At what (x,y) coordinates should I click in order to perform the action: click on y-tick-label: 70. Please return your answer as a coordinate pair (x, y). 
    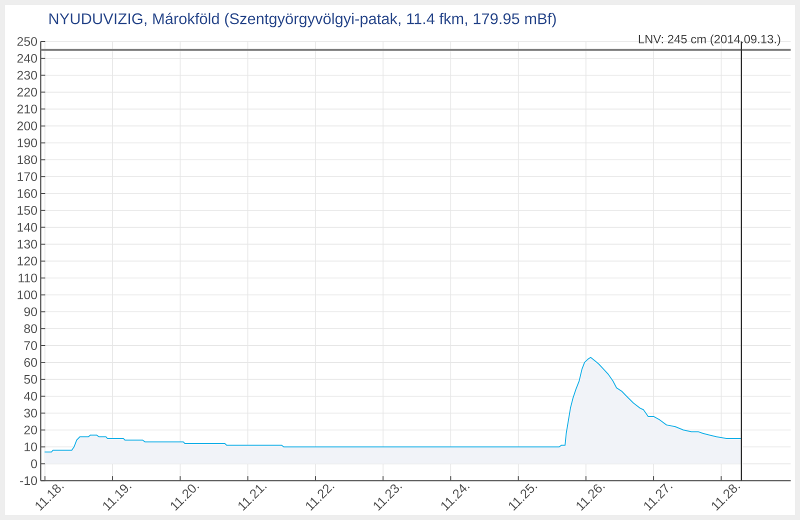
    Looking at the image, I should click on (31, 345).